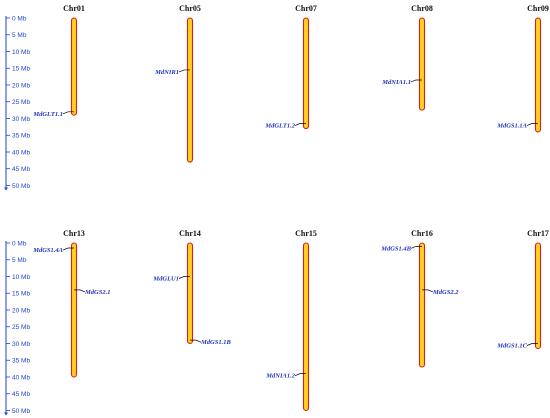 This screenshot has width=550, height=418. Describe the element at coordinates (190, 8) in the screenshot. I see `chromosome-title: Chr05` at that location.